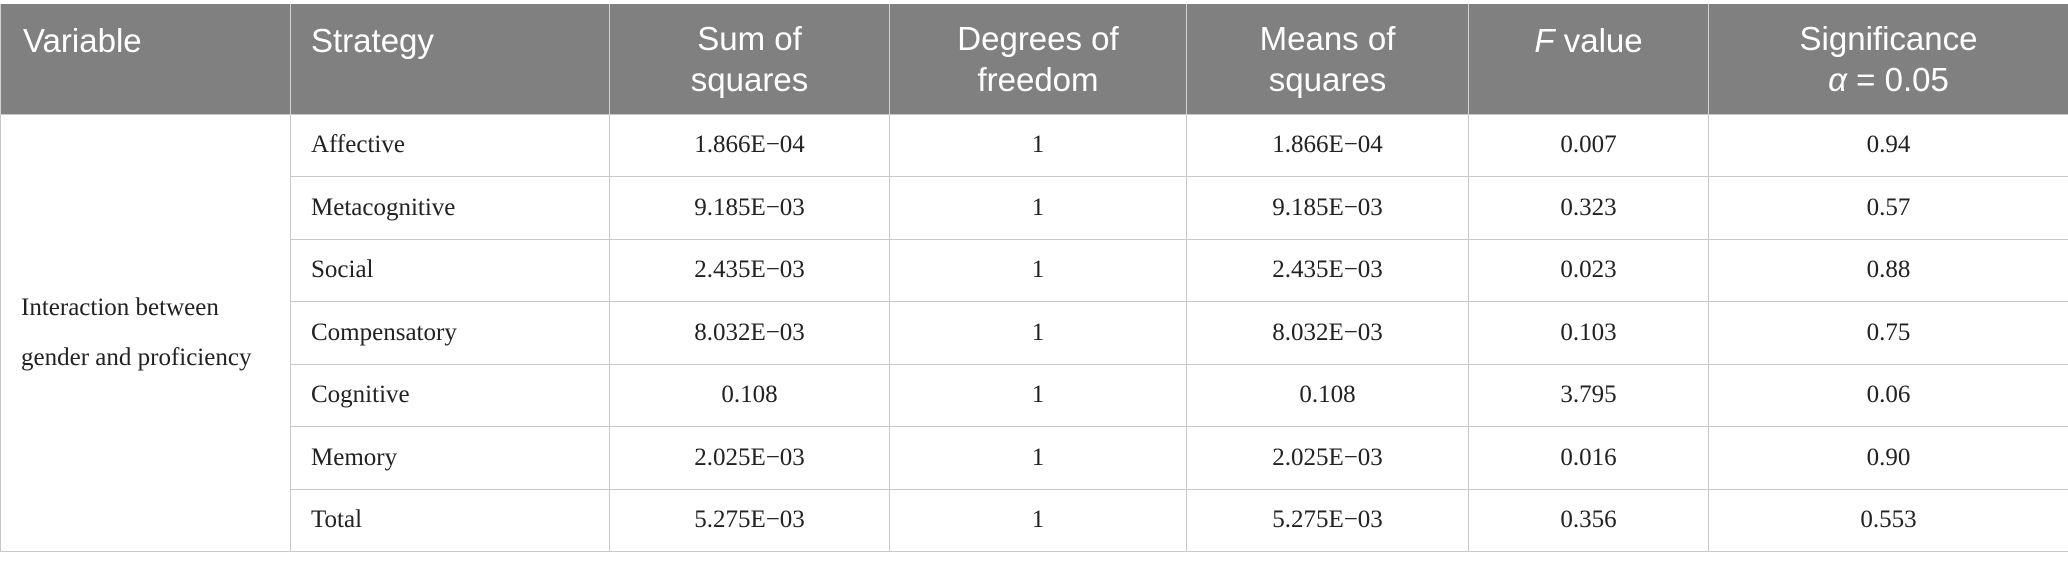  What do you see at coordinates (1588, 270) in the screenshot?
I see `f-value-cell: 0.023` at bounding box center [1588, 270].